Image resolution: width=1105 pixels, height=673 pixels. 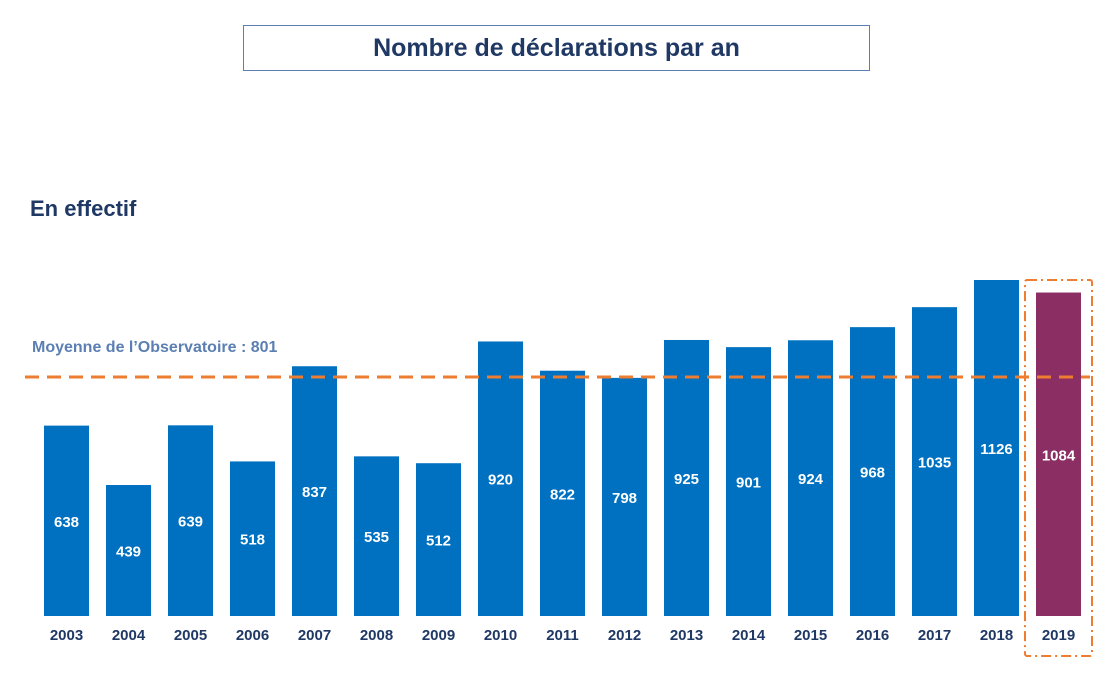 I want to click on bar-2019, so click(x=1058, y=454).